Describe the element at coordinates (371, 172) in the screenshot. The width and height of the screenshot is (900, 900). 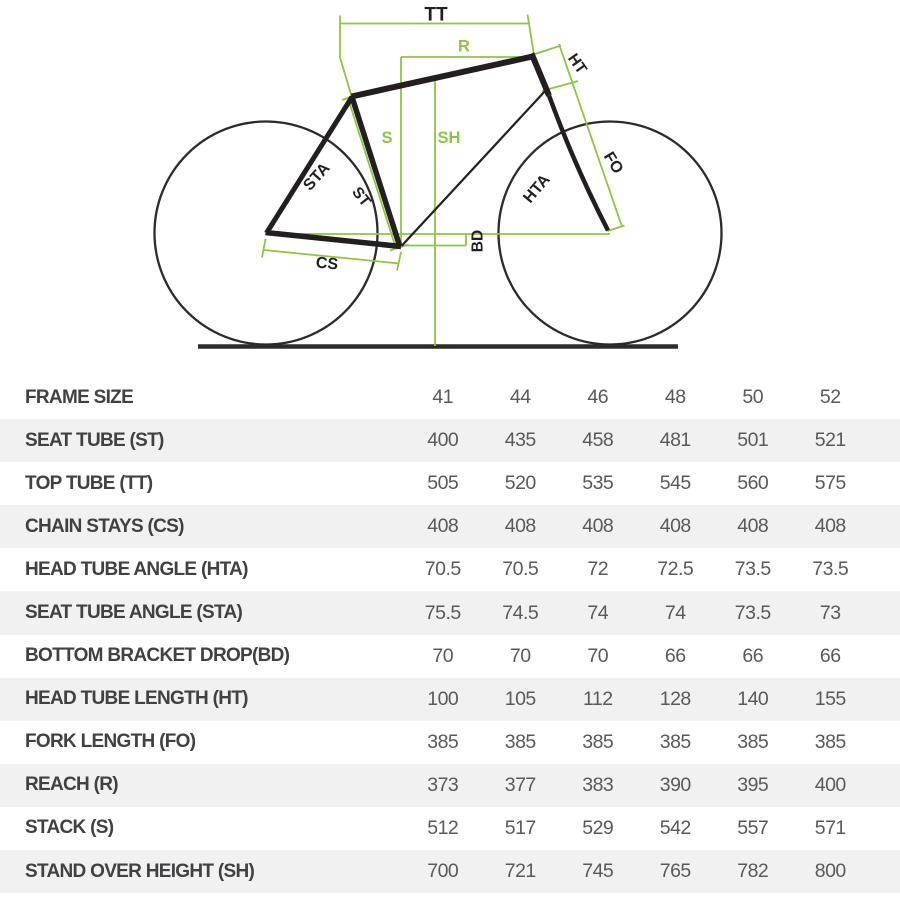
I see `st-line` at that location.